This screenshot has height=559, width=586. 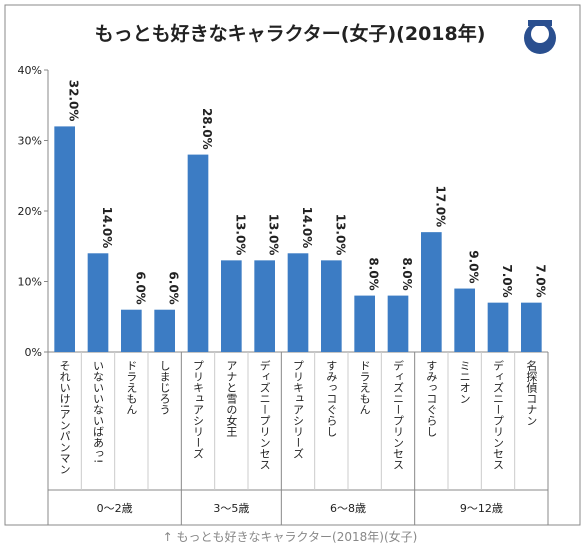 What do you see at coordinates (74, 101) in the screenshot?
I see `value-label: 32.0%` at bounding box center [74, 101].